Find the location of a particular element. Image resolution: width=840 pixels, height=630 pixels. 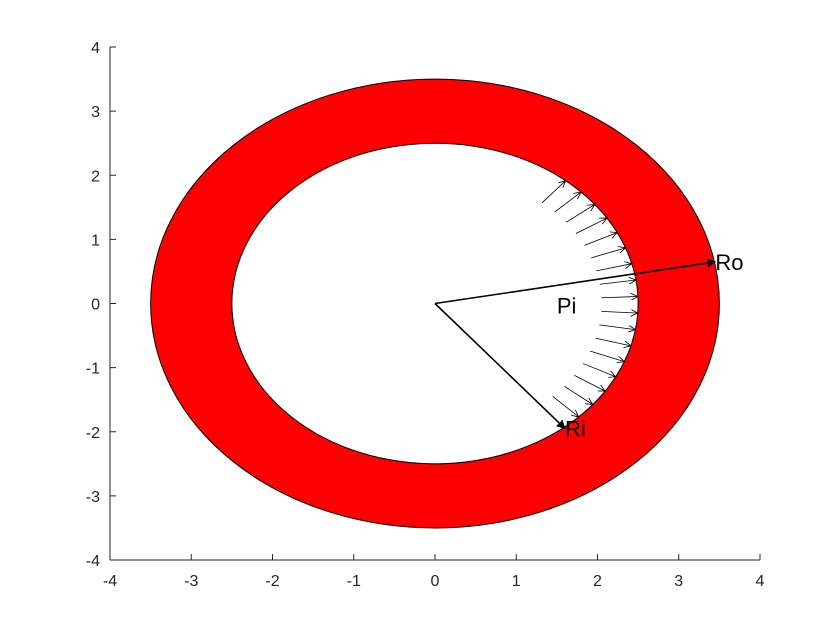

y-tick-label: -1 is located at coordinates (93, 369).